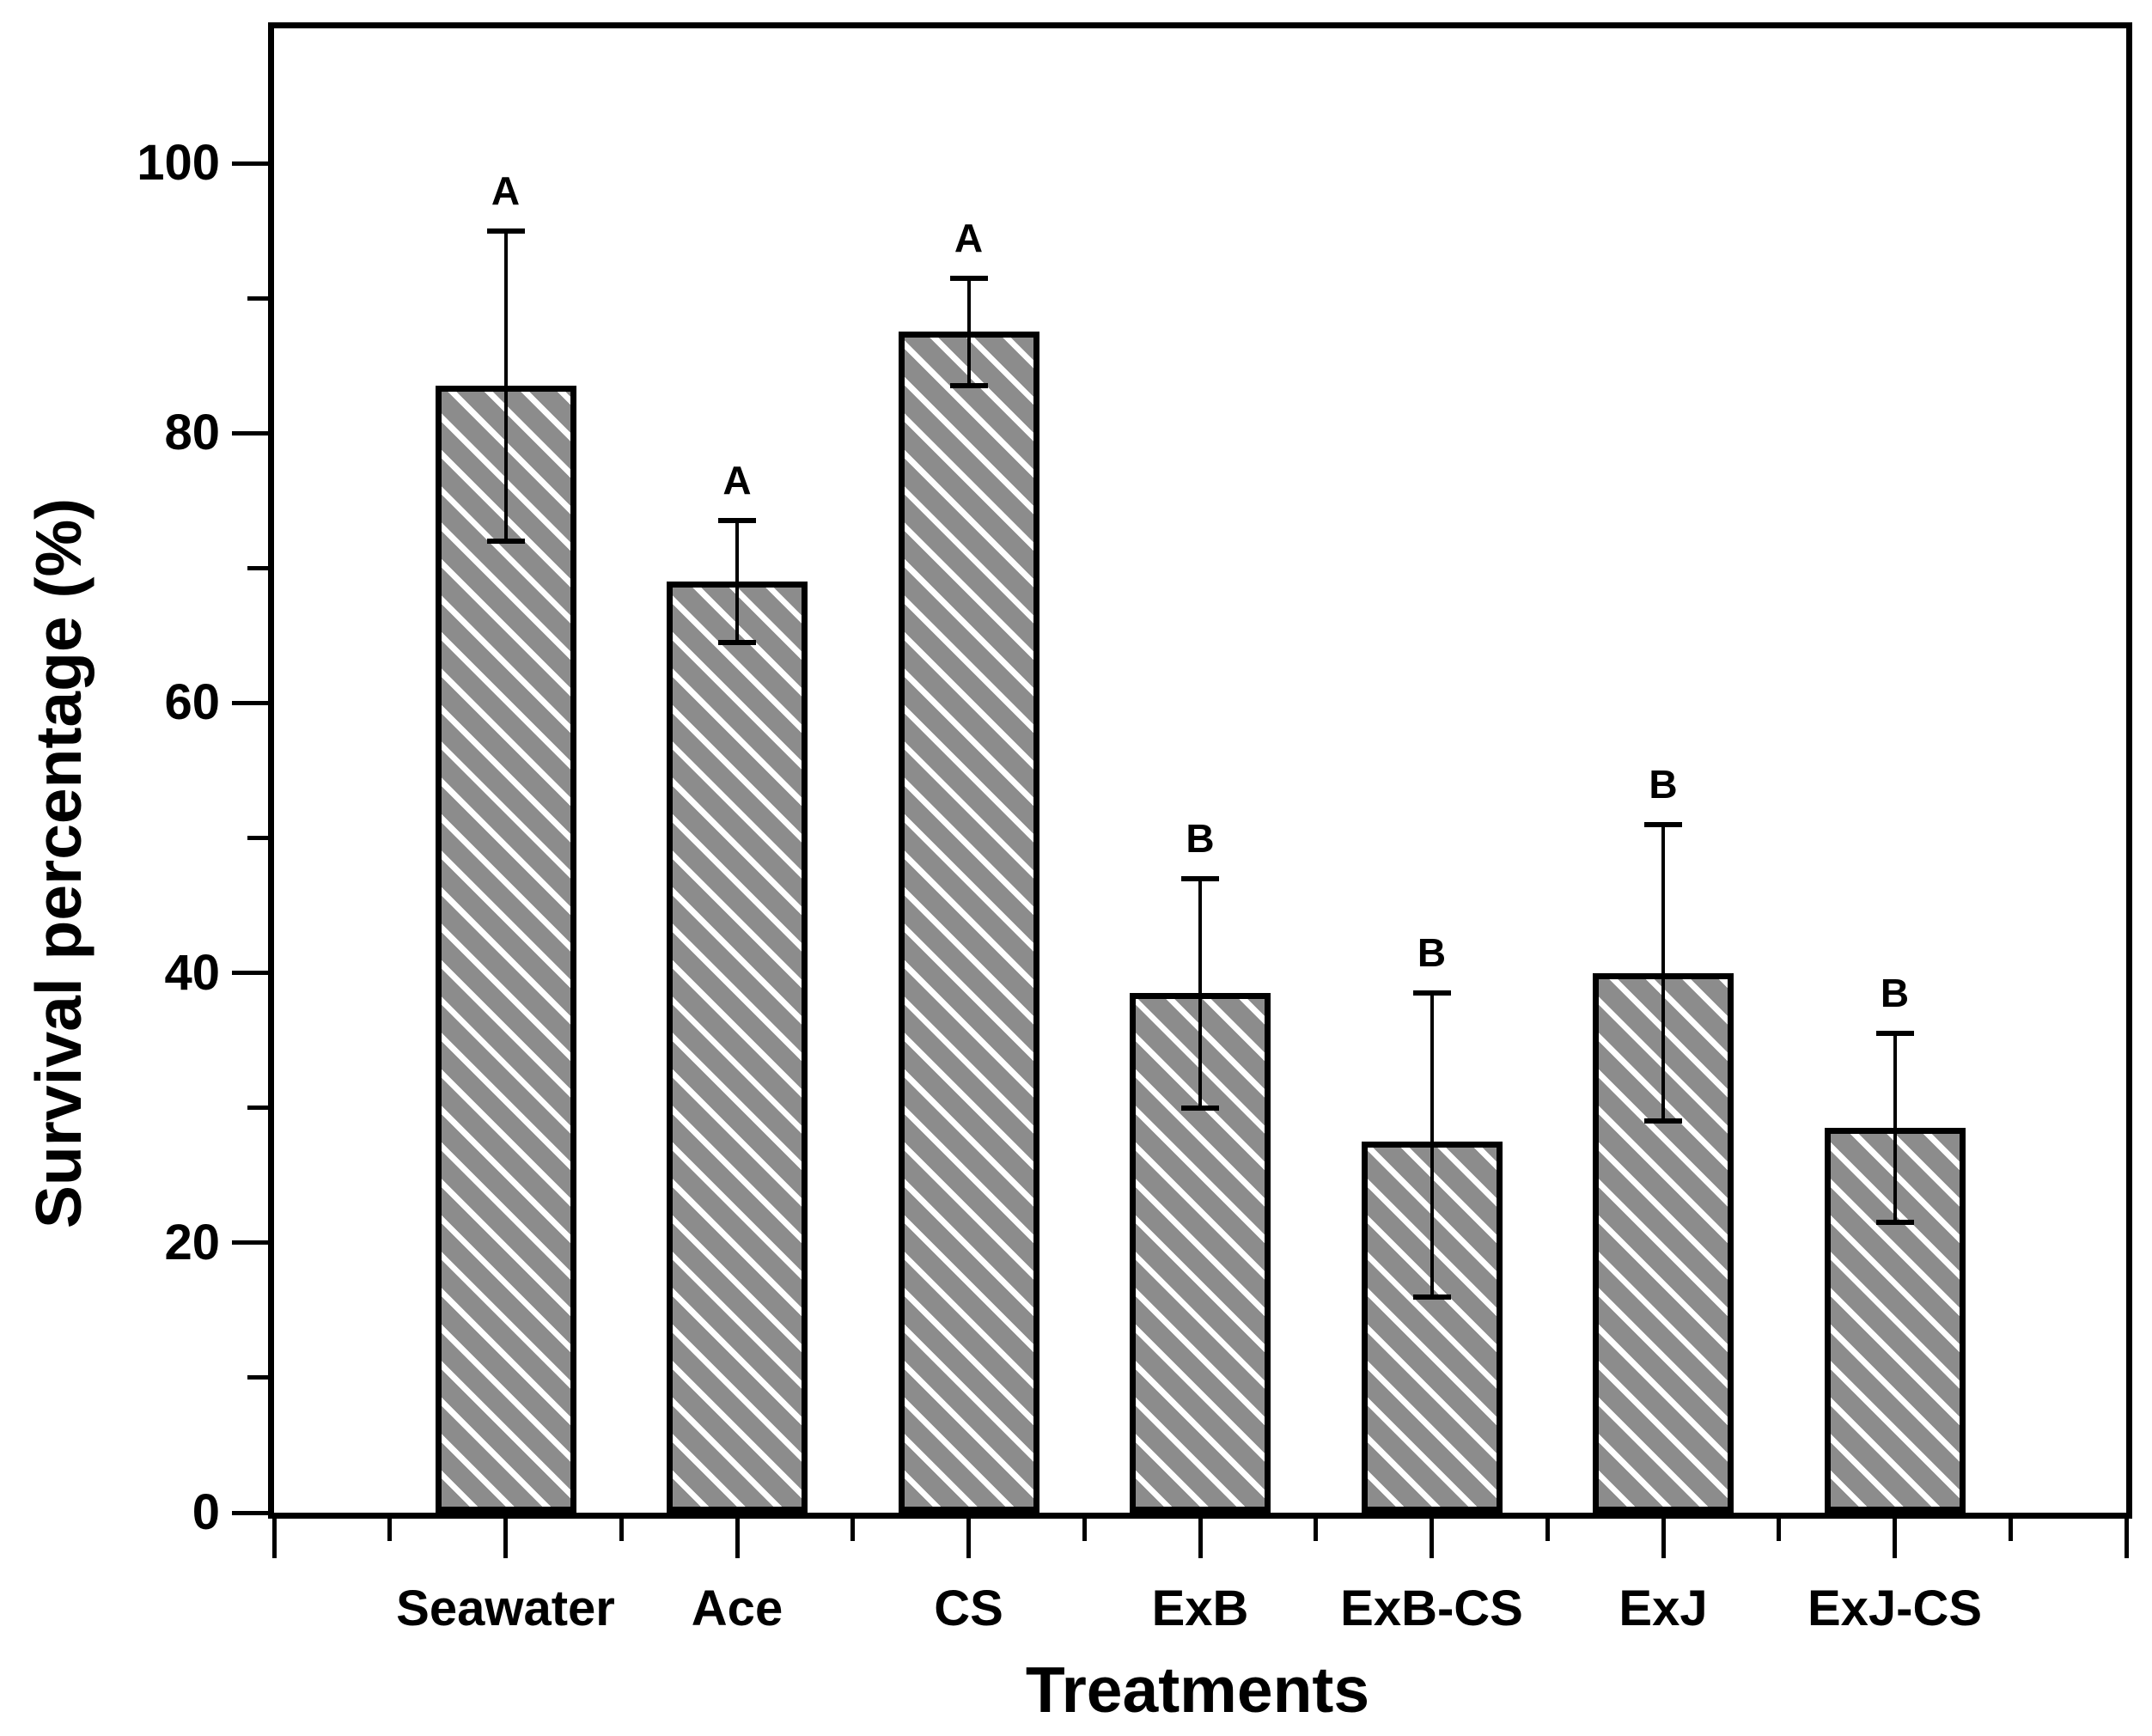 The height and width of the screenshot is (1736, 2152). What do you see at coordinates (969, 1609) in the screenshot?
I see `x-category-label-CS: CS` at bounding box center [969, 1609].